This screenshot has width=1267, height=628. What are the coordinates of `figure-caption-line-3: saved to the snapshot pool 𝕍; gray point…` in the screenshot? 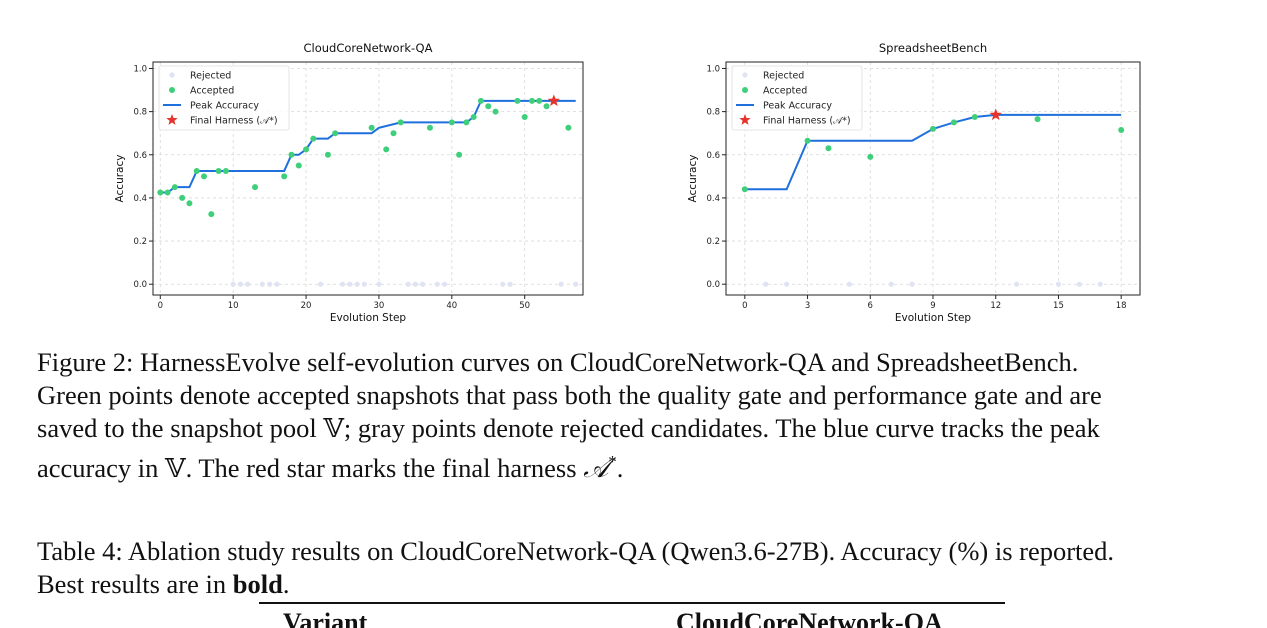 It's located at (634, 428).